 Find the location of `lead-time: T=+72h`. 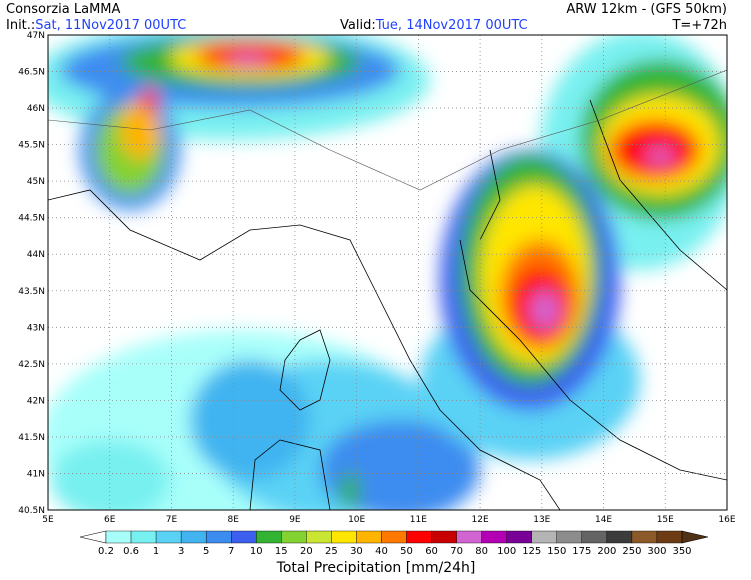

lead-time: T=+72h is located at coordinates (699, 25).